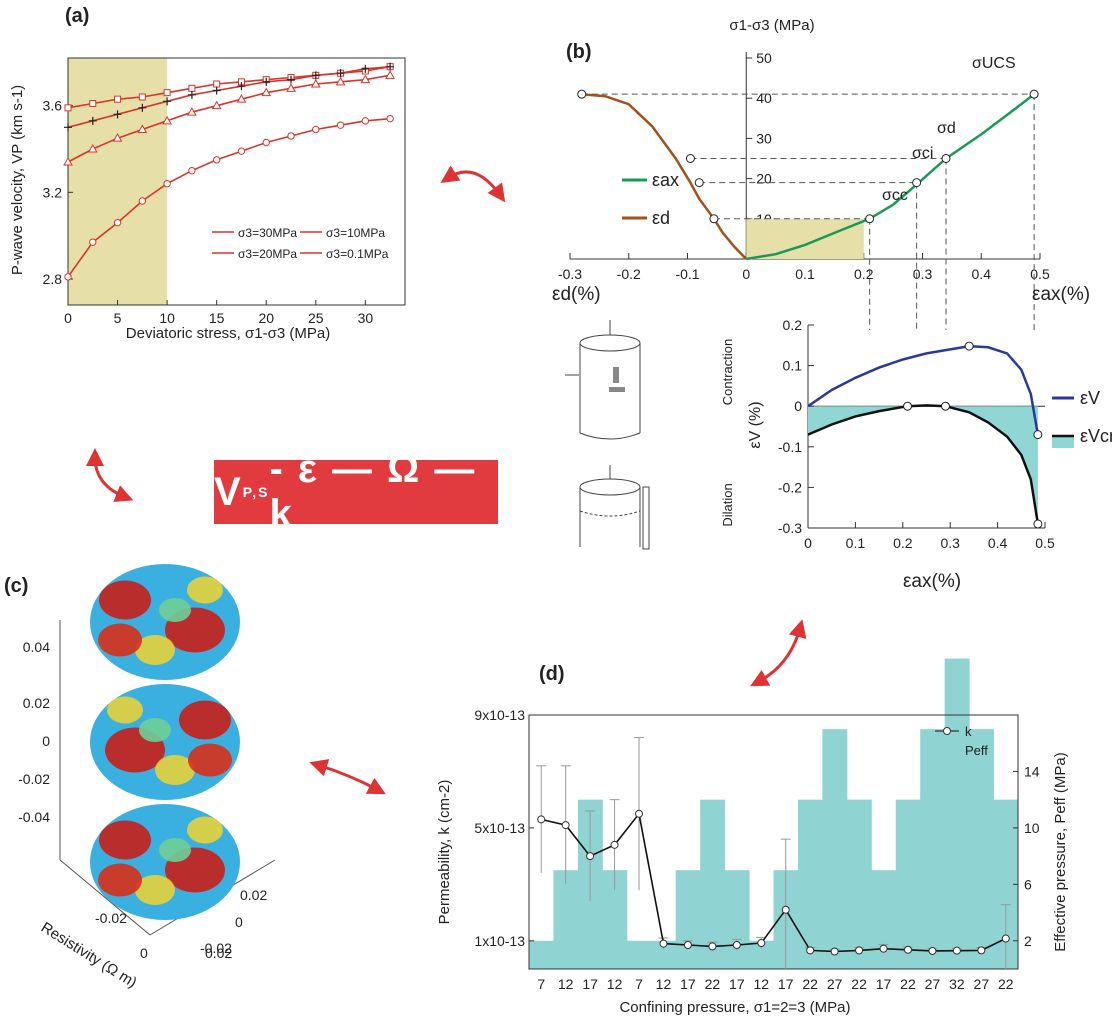 The width and height of the screenshot is (1112, 1022). Describe the element at coordinates (579, 52) in the screenshot. I see `panel-b-label: (b)` at that location.